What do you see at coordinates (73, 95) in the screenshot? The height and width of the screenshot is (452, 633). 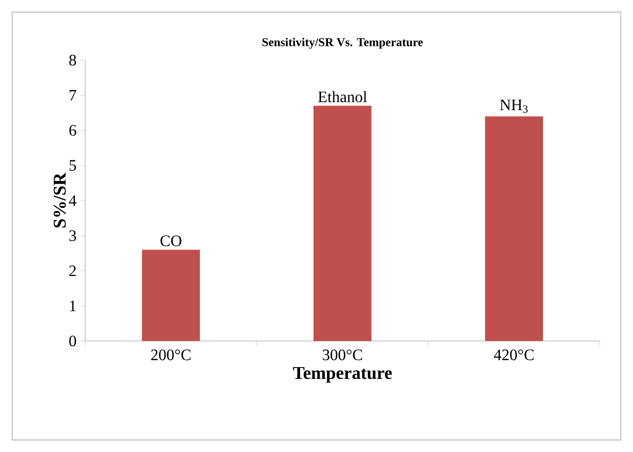 I see `y-tick-label: 7` at bounding box center [73, 95].